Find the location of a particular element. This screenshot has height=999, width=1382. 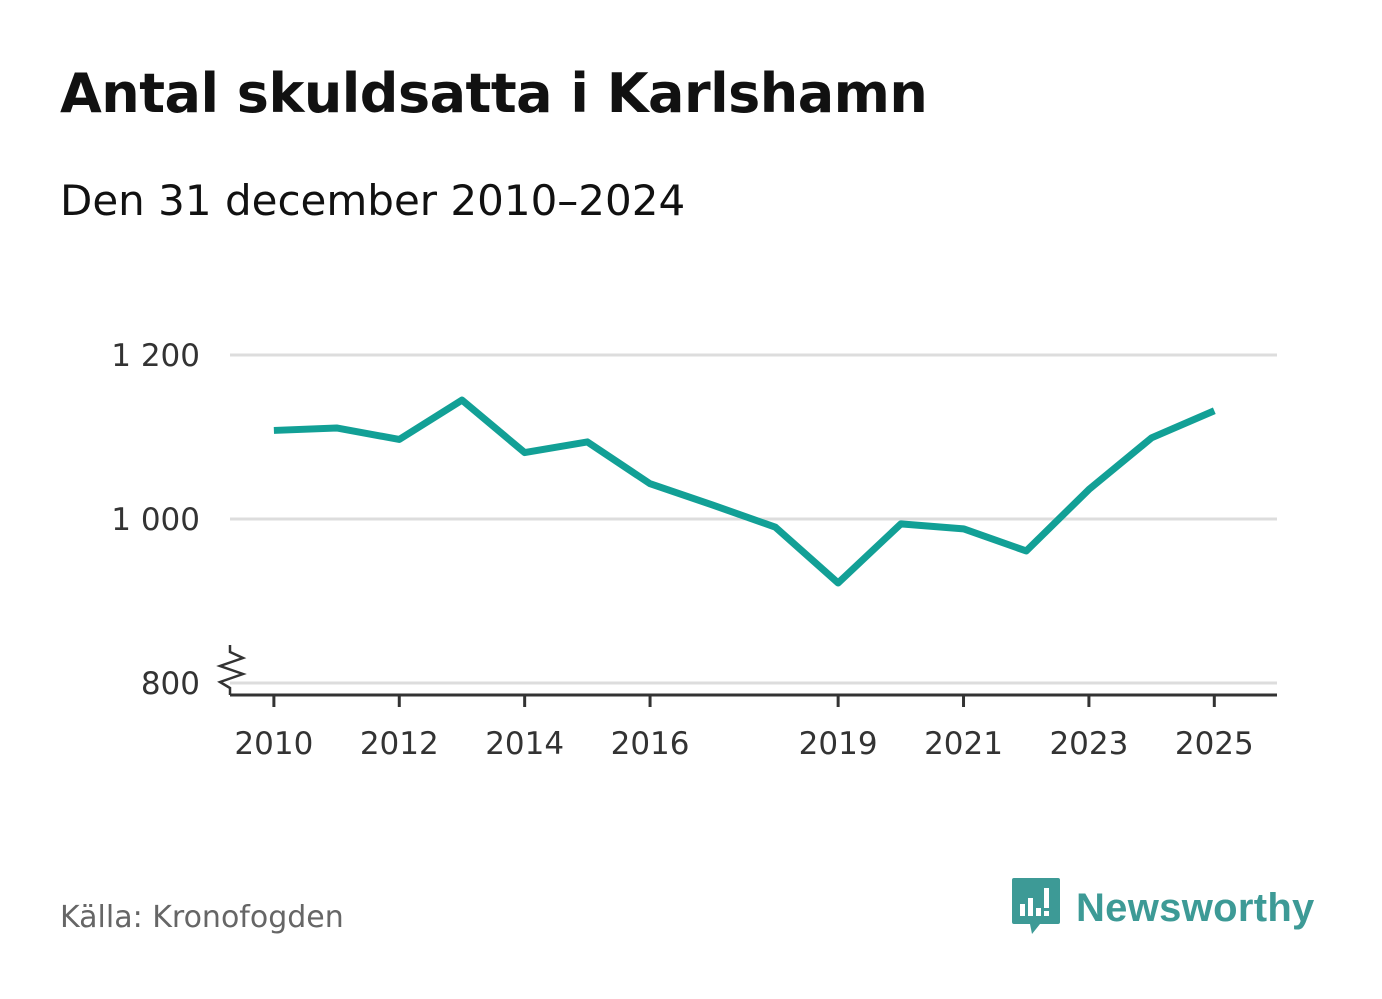

y-tick-label-1200: 1 200 is located at coordinates (155, 356).